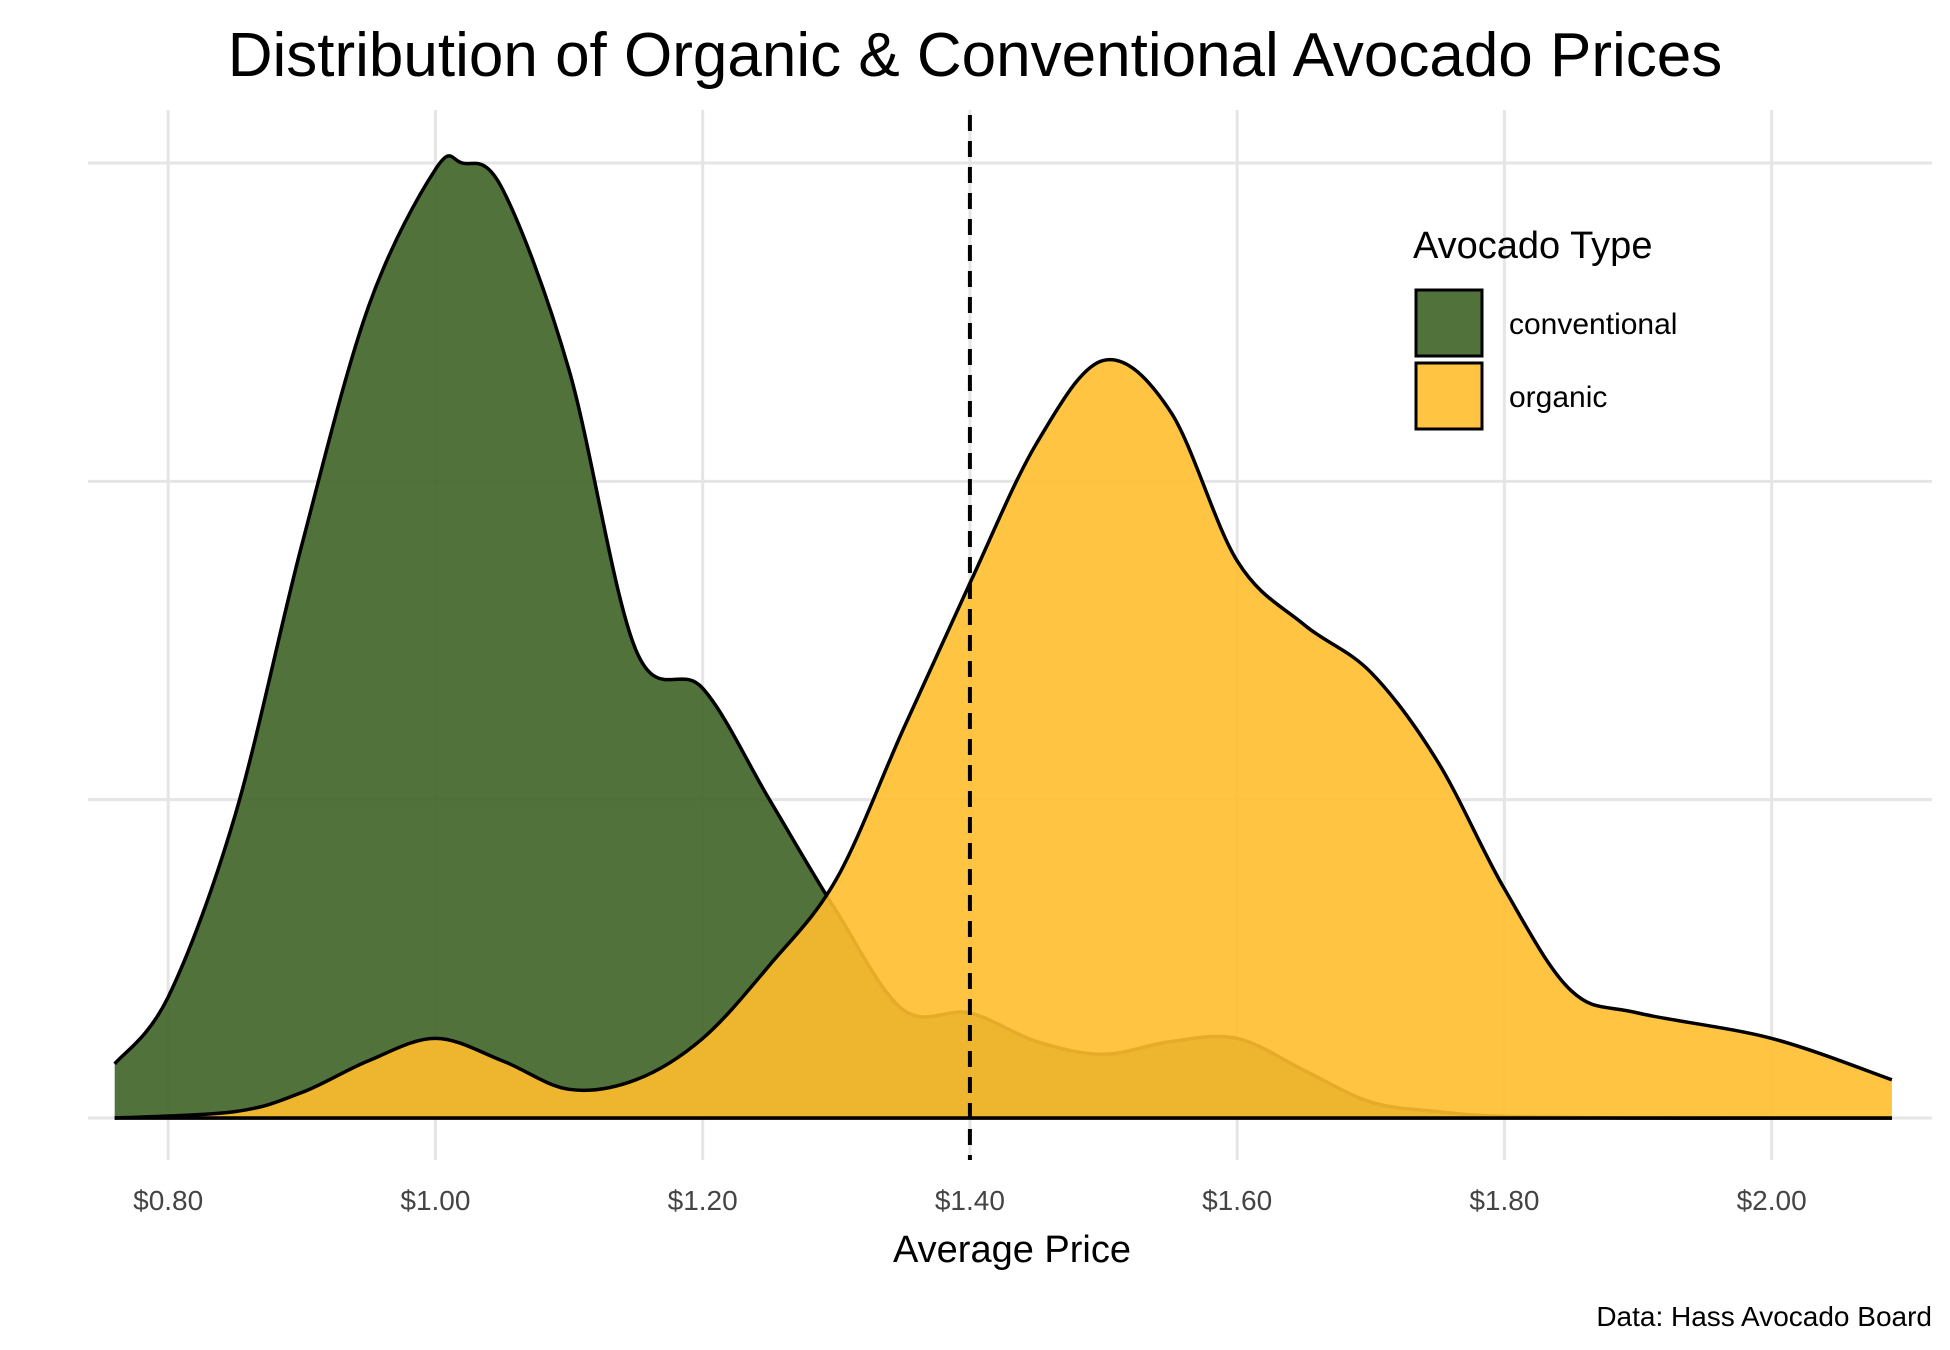 The width and height of the screenshot is (1950, 1350). What do you see at coordinates (1237, 1200) in the screenshot?
I see `x-tick-label: $1.60` at bounding box center [1237, 1200].